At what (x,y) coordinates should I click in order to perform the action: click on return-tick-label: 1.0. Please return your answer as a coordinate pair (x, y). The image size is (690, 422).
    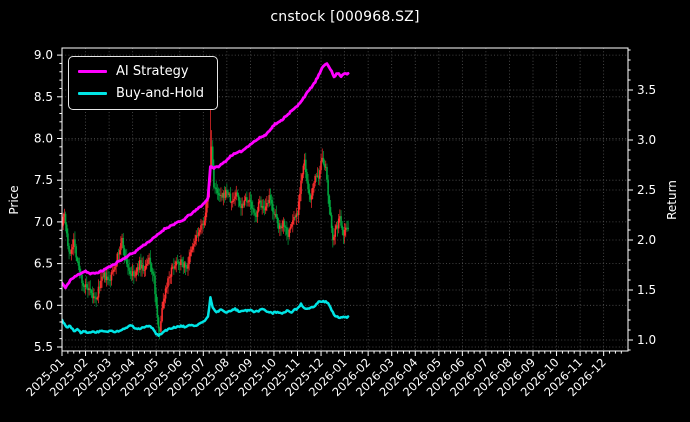
    Looking at the image, I should click on (646, 340).